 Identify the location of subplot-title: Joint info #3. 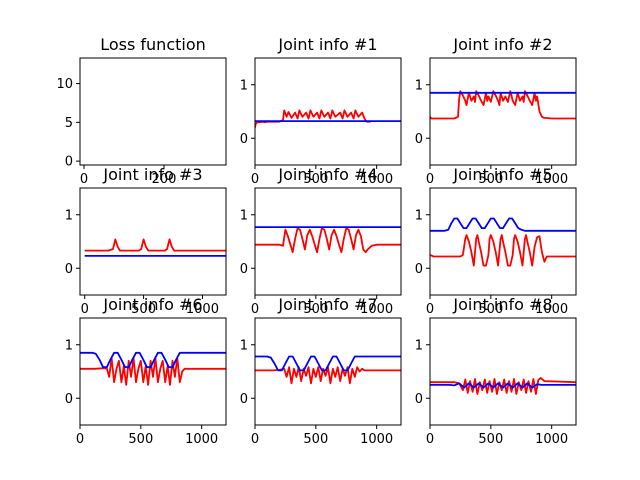
(152, 174).